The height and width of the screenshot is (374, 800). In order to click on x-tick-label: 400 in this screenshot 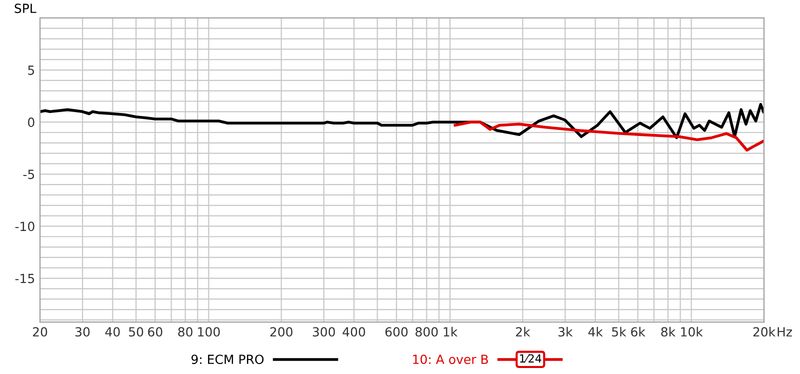, I will do `click(354, 332)`.